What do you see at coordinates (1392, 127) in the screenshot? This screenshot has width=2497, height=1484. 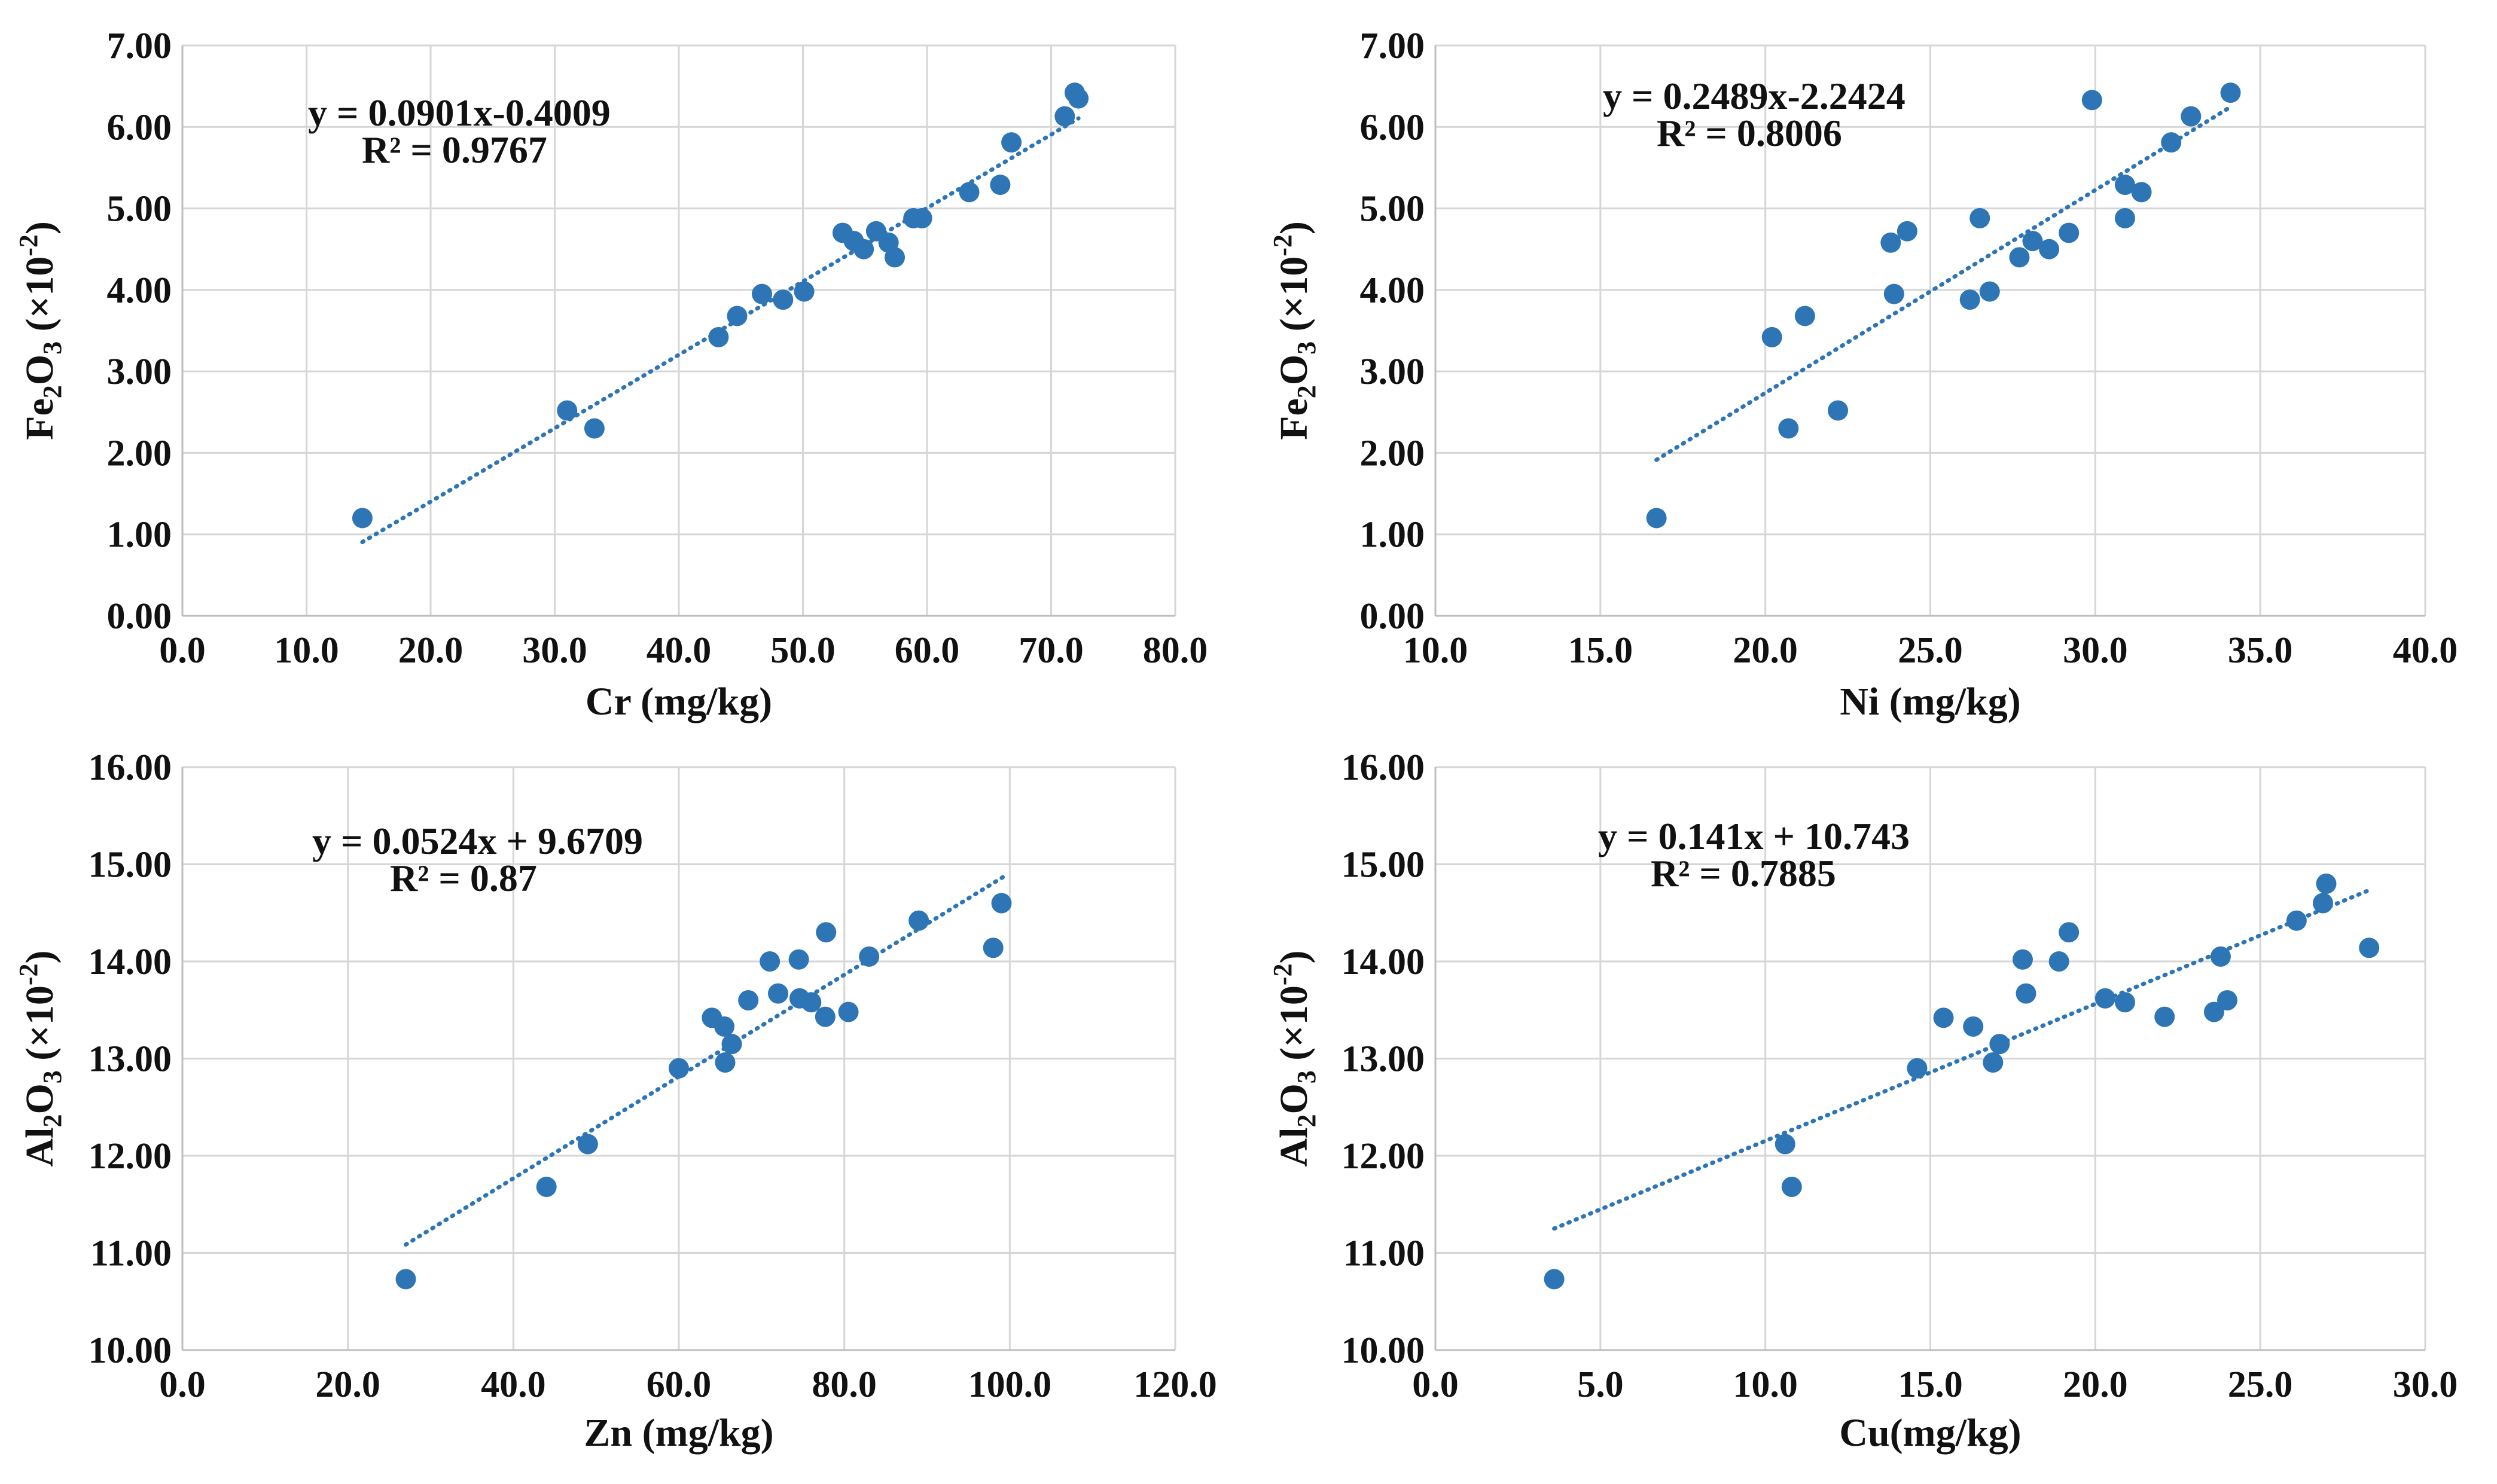 I see `y-tick-label: 6.00` at bounding box center [1392, 127].